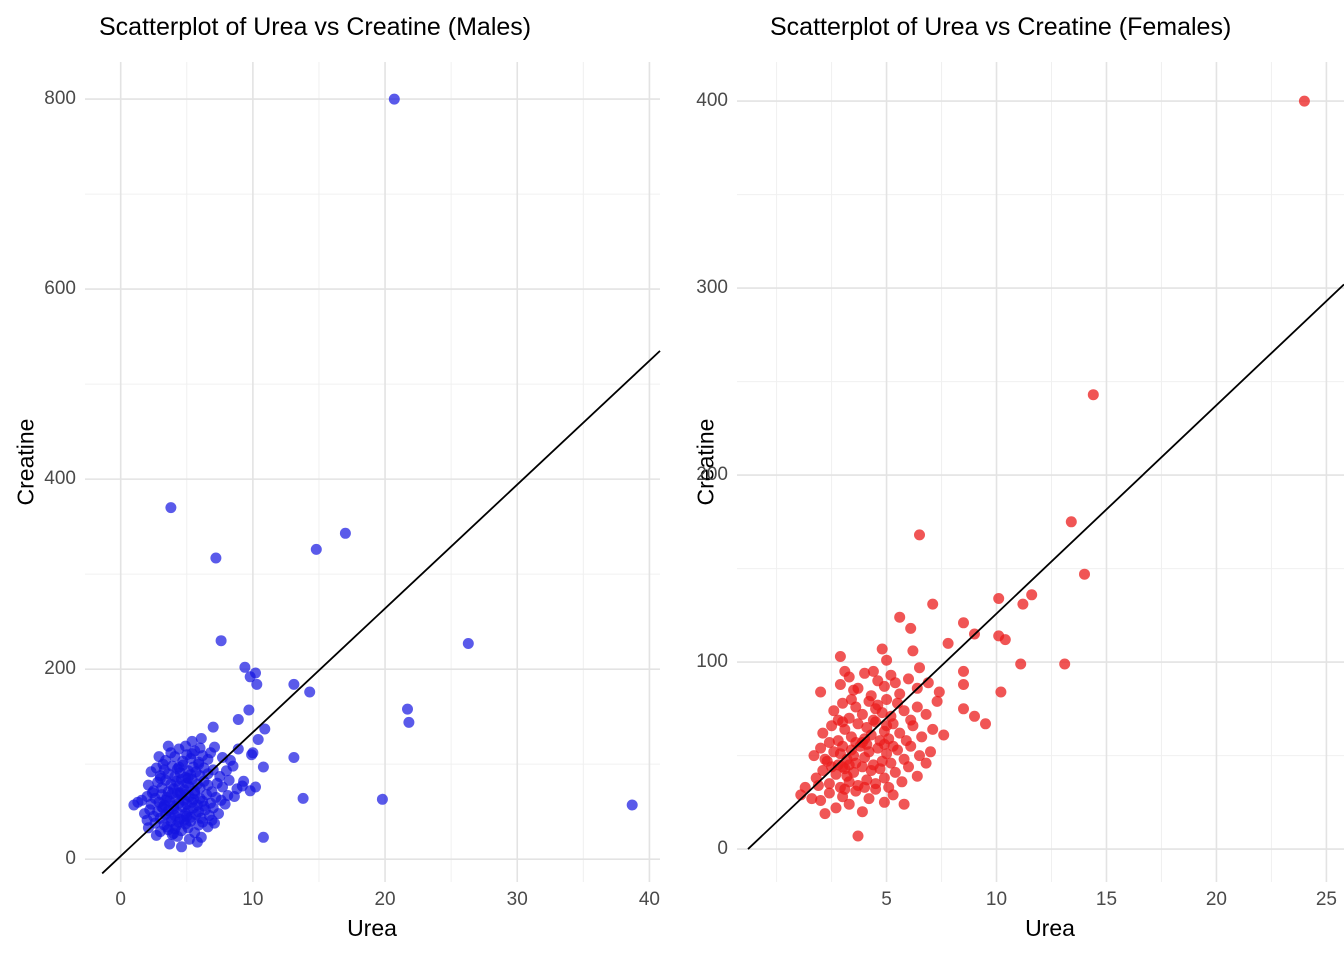  What do you see at coordinates (712, 662) in the screenshot?
I see `y-tick-label: 100` at bounding box center [712, 662].